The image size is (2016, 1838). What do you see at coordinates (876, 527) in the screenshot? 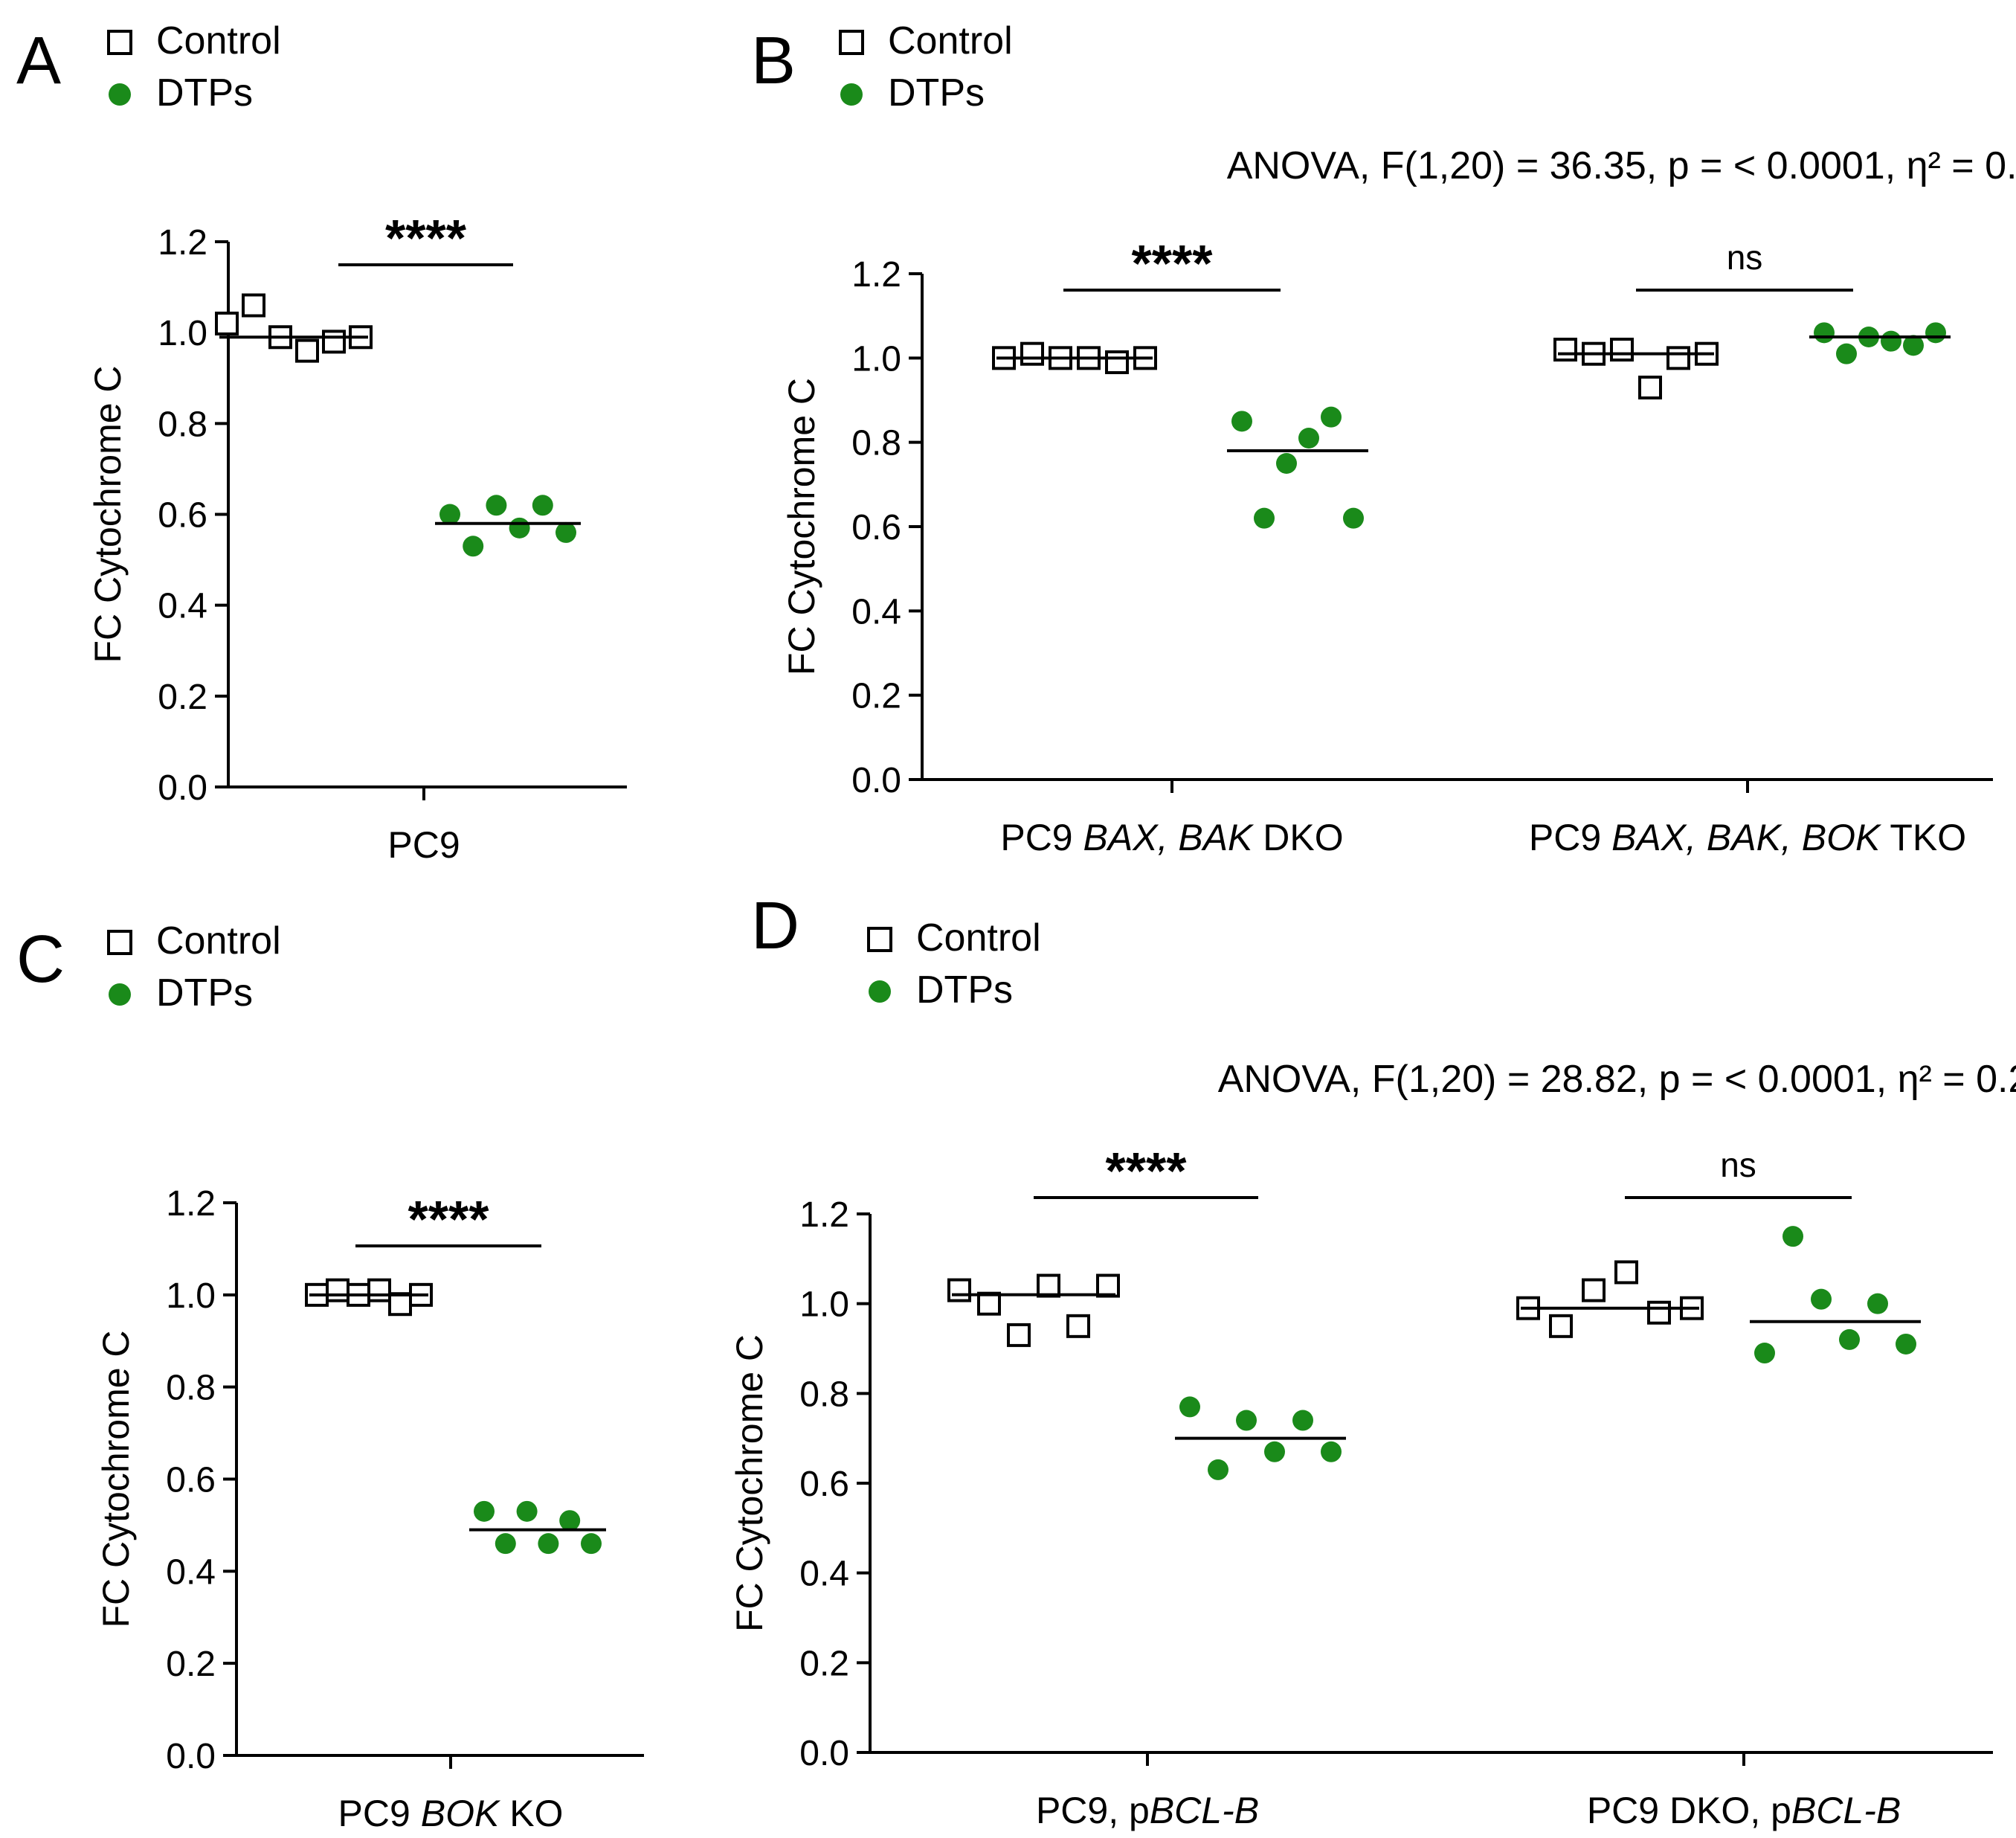
I see `y-tick-label: 0.6` at bounding box center [876, 527].